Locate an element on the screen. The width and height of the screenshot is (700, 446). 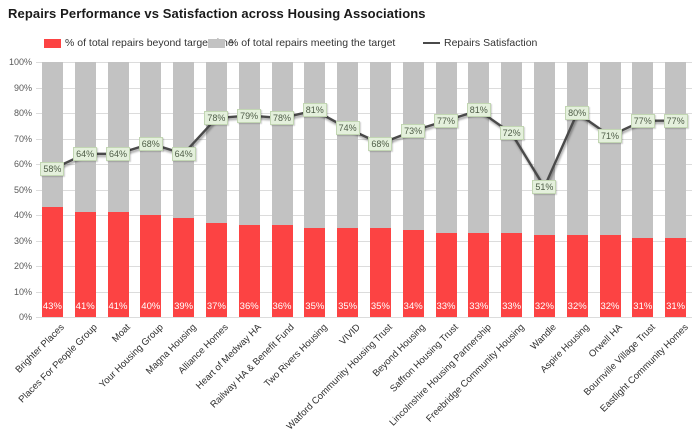
y-axis-label: 20% is located at coordinates (22, 266).